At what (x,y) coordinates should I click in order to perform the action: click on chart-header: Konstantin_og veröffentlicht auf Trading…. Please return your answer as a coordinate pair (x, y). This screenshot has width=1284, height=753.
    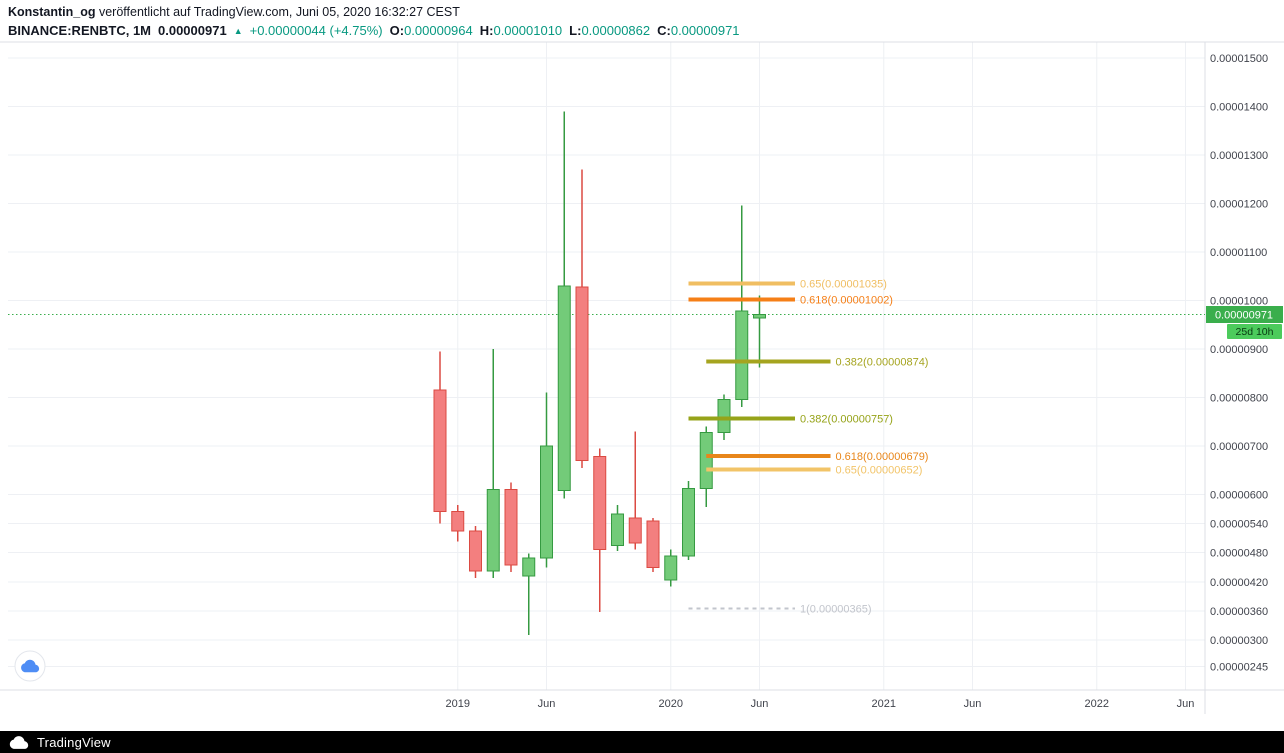
    Looking at the image, I should click on (642, 20).